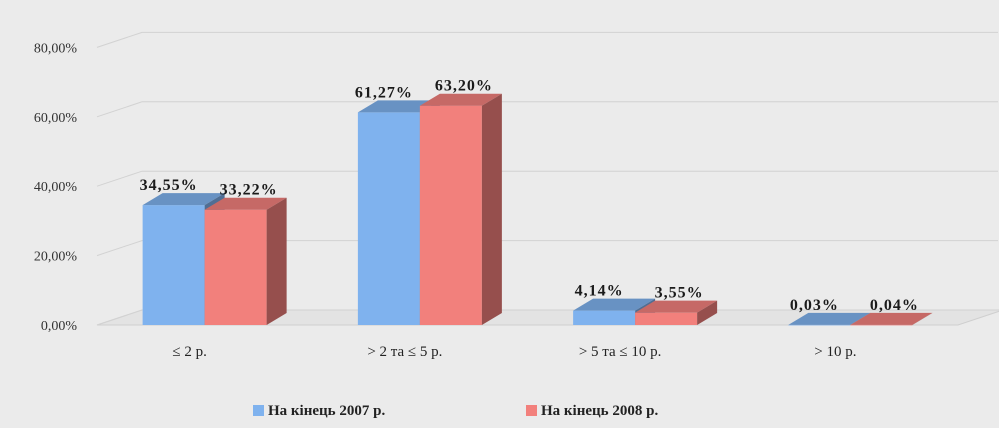  What do you see at coordinates (249, 190) in the screenshot?
I see `data-label: 33,22%` at bounding box center [249, 190].